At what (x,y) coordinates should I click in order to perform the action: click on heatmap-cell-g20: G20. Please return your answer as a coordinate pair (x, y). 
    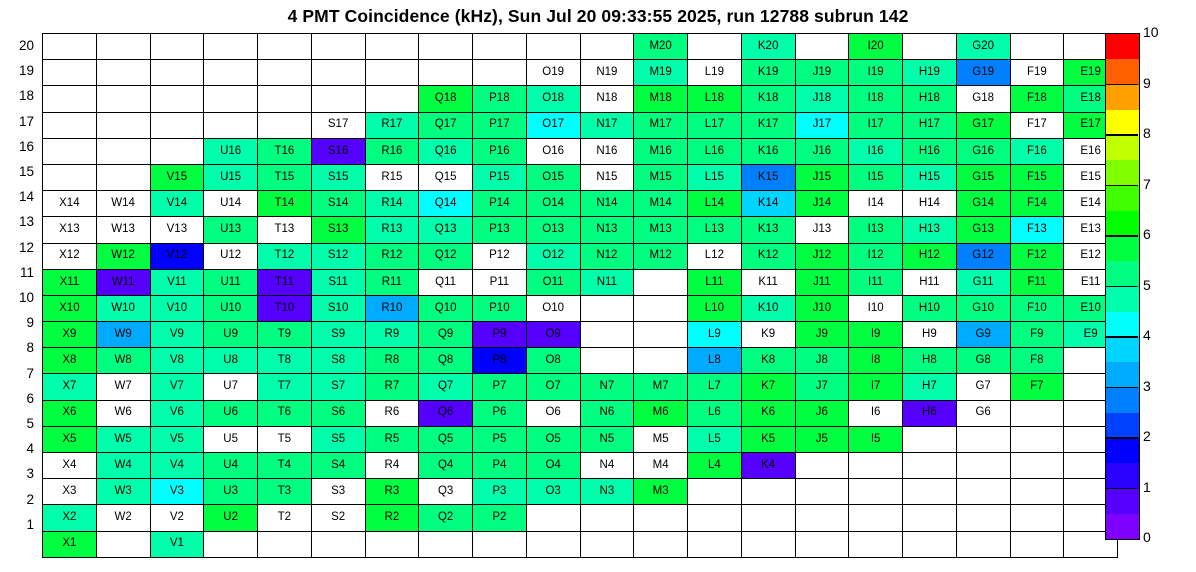
    Looking at the image, I should click on (983, 46).